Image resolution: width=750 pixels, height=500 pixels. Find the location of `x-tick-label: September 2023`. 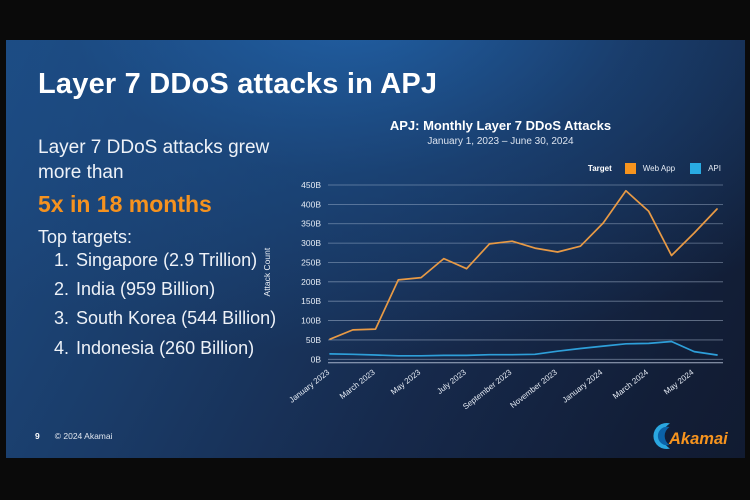

x-tick-label: September 2023 is located at coordinates (487, 389).